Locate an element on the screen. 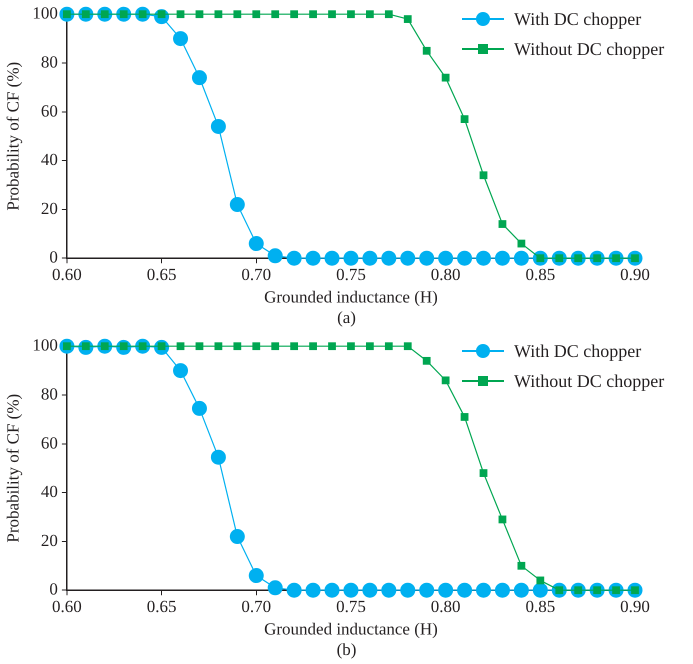  legend-label: Without DC chopper is located at coordinates (589, 49).